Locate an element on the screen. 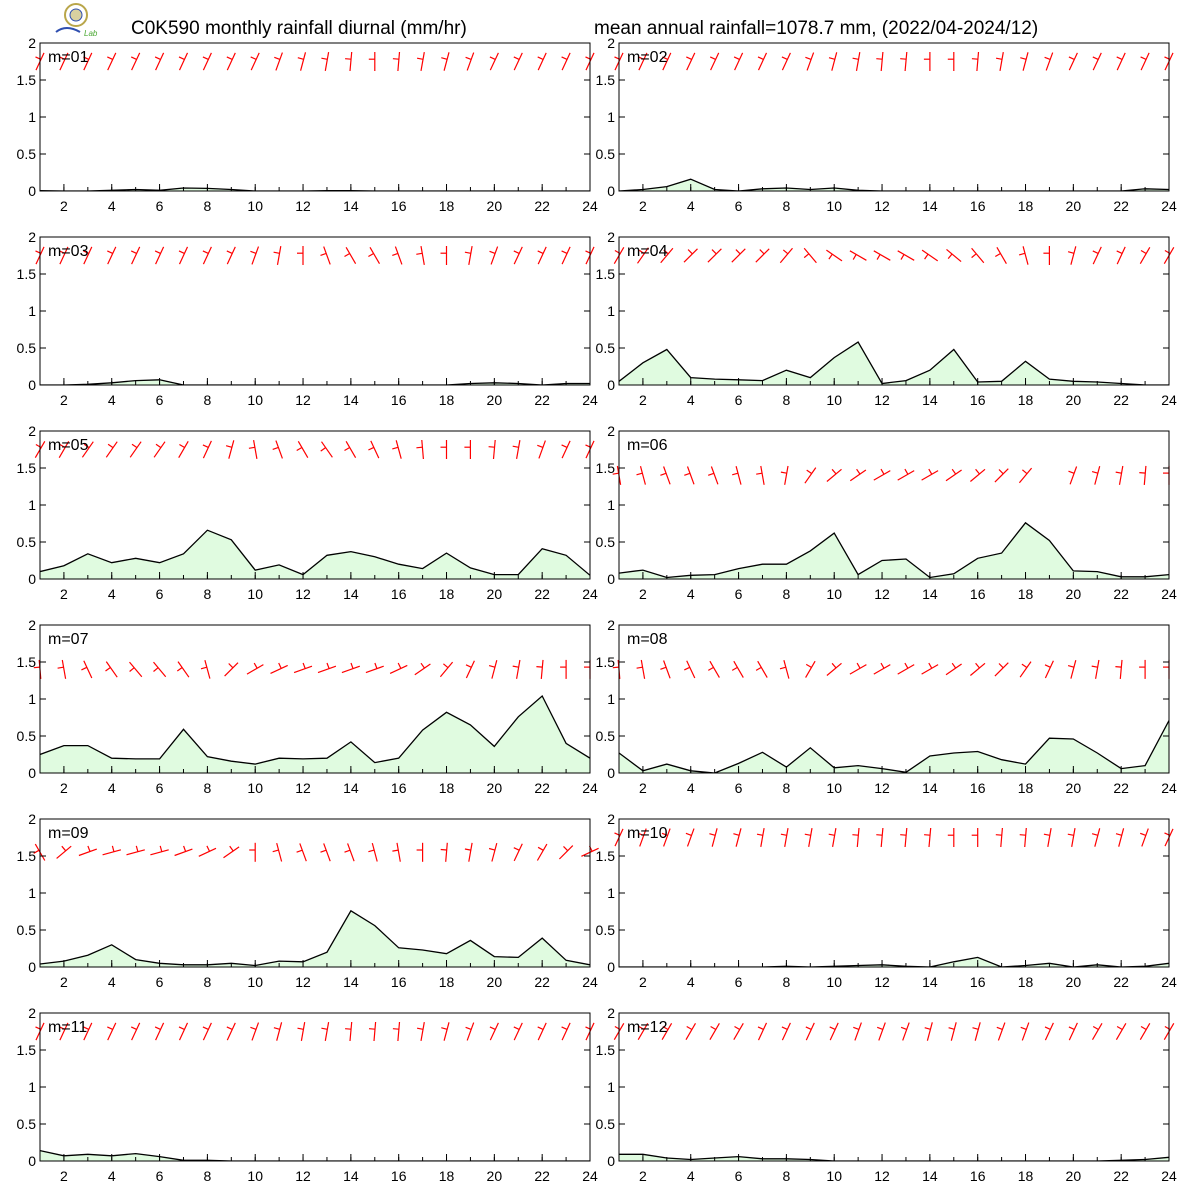 The image size is (1200, 1200). x-tick-label: 12 is located at coordinates (303, 400).